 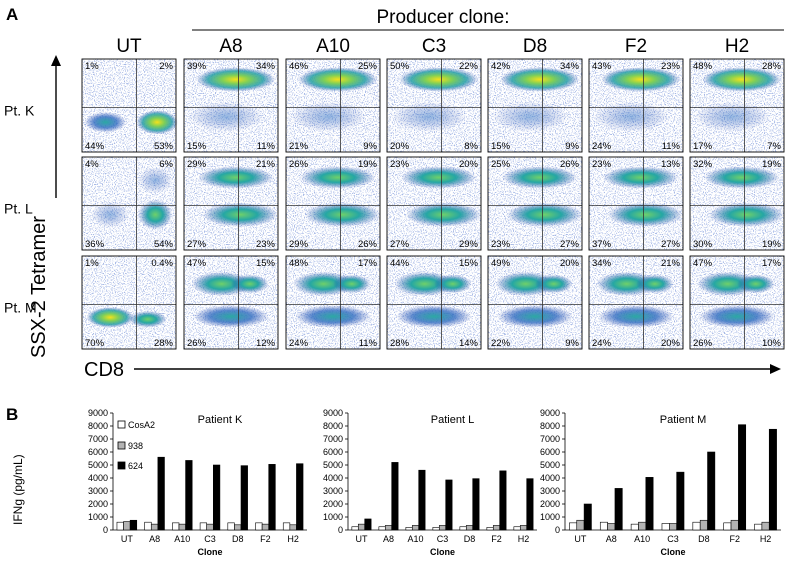 I want to click on bar-938-h2, so click(x=523, y=528).